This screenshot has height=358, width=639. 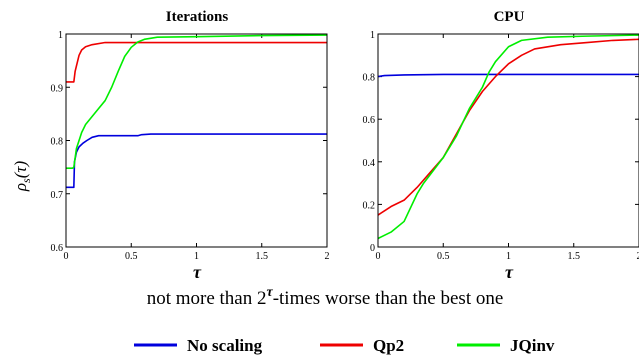 What do you see at coordinates (369, 205) in the screenshot?
I see `cpu-y-tick-label: 0.2` at bounding box center [369, 205].